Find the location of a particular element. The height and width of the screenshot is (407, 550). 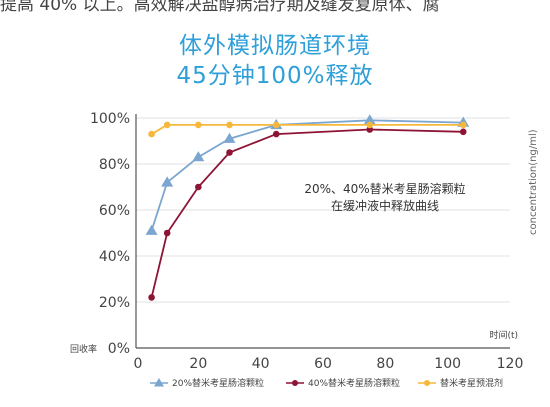

legend-label: 替米考星预混剂 is located at coordinates (471, 383).